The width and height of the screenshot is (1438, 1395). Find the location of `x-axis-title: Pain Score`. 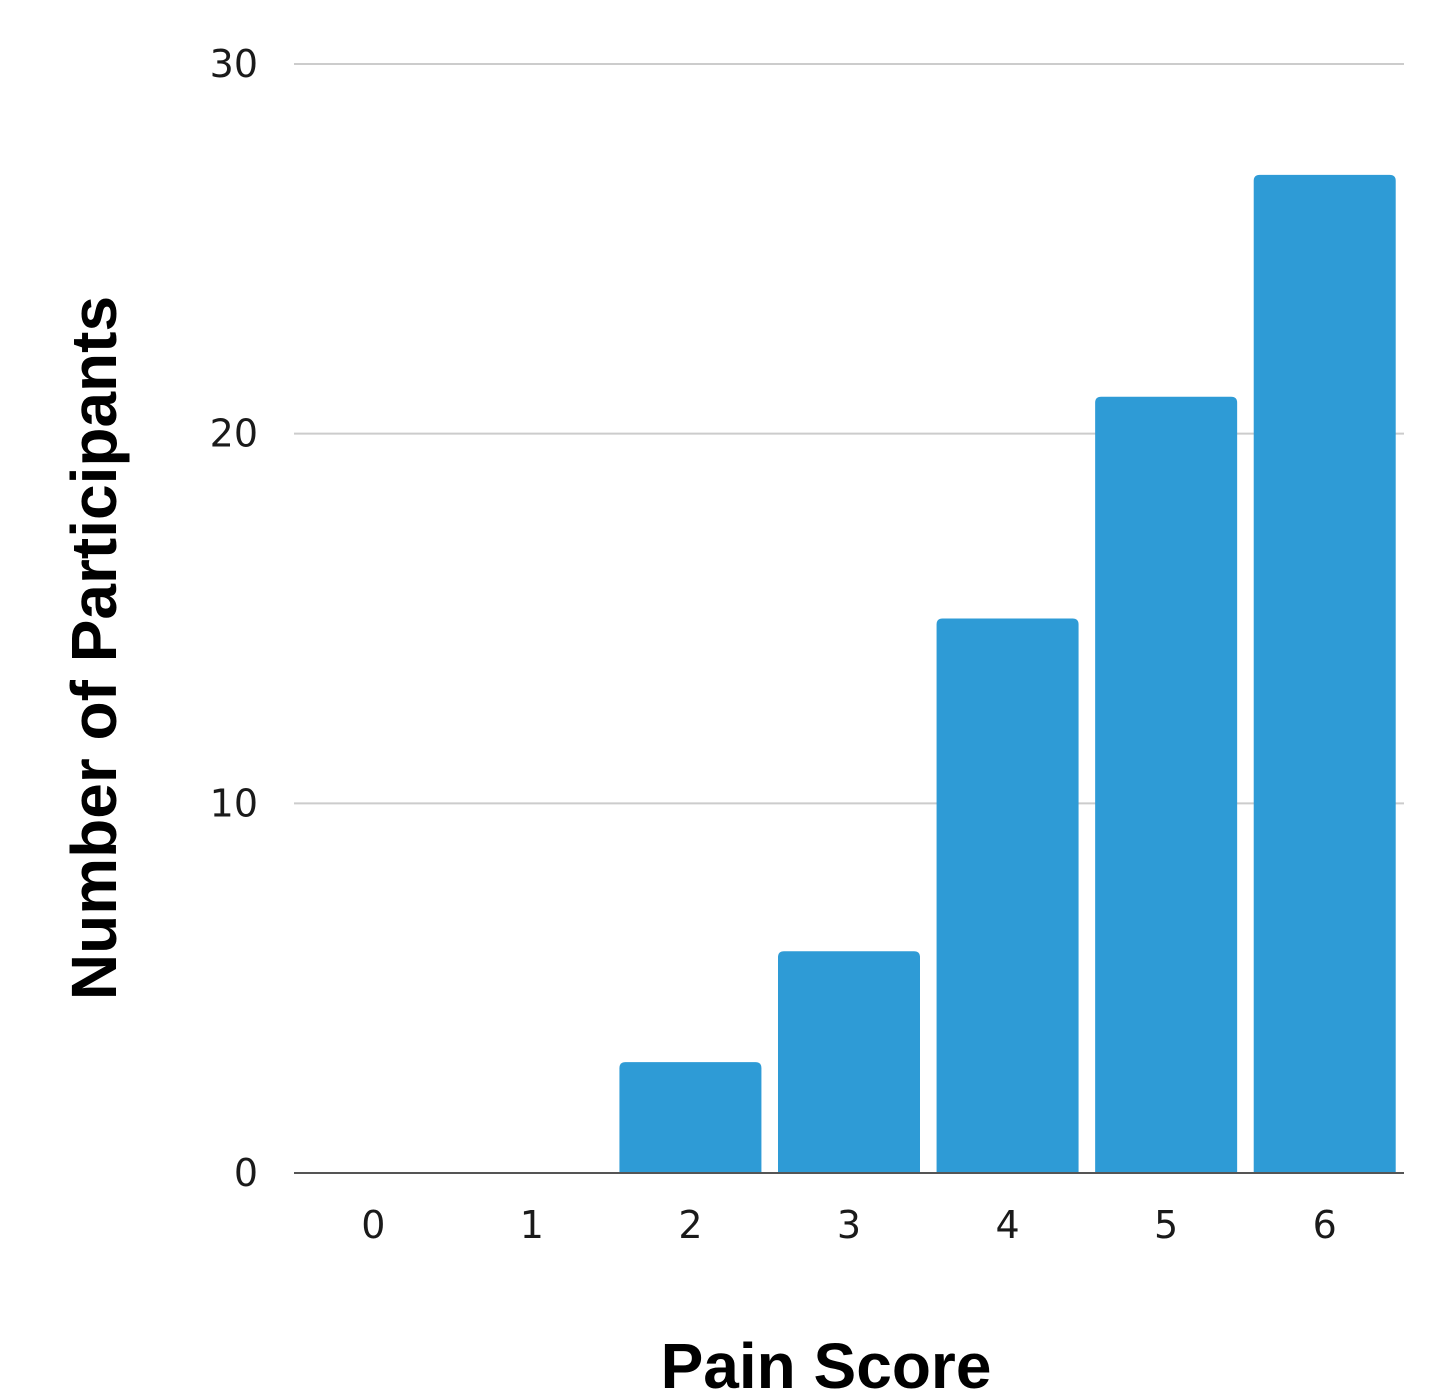

x-axis-title: Pain Score is located at coordinates (826, 1362).